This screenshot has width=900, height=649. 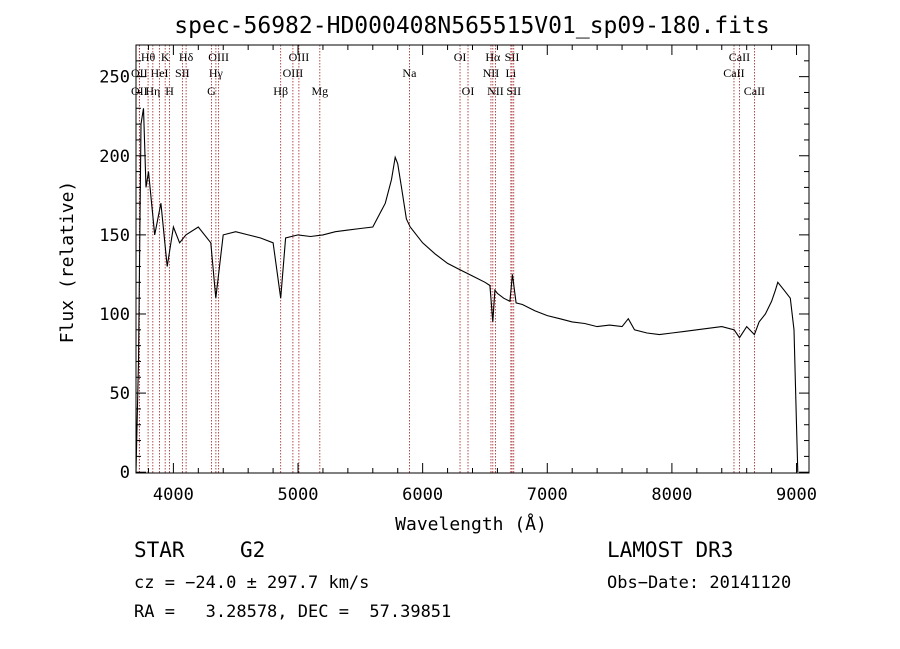 I want to click on spectral-line-label: Hβ, so click(x=280, y=91).